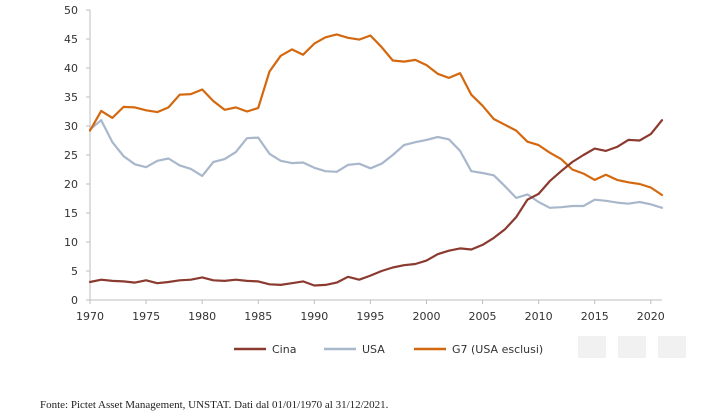 This screenshot has width=702, height=420. I want to click on legend: Cina USA G7 (USA esclusi), so click(388, 349).